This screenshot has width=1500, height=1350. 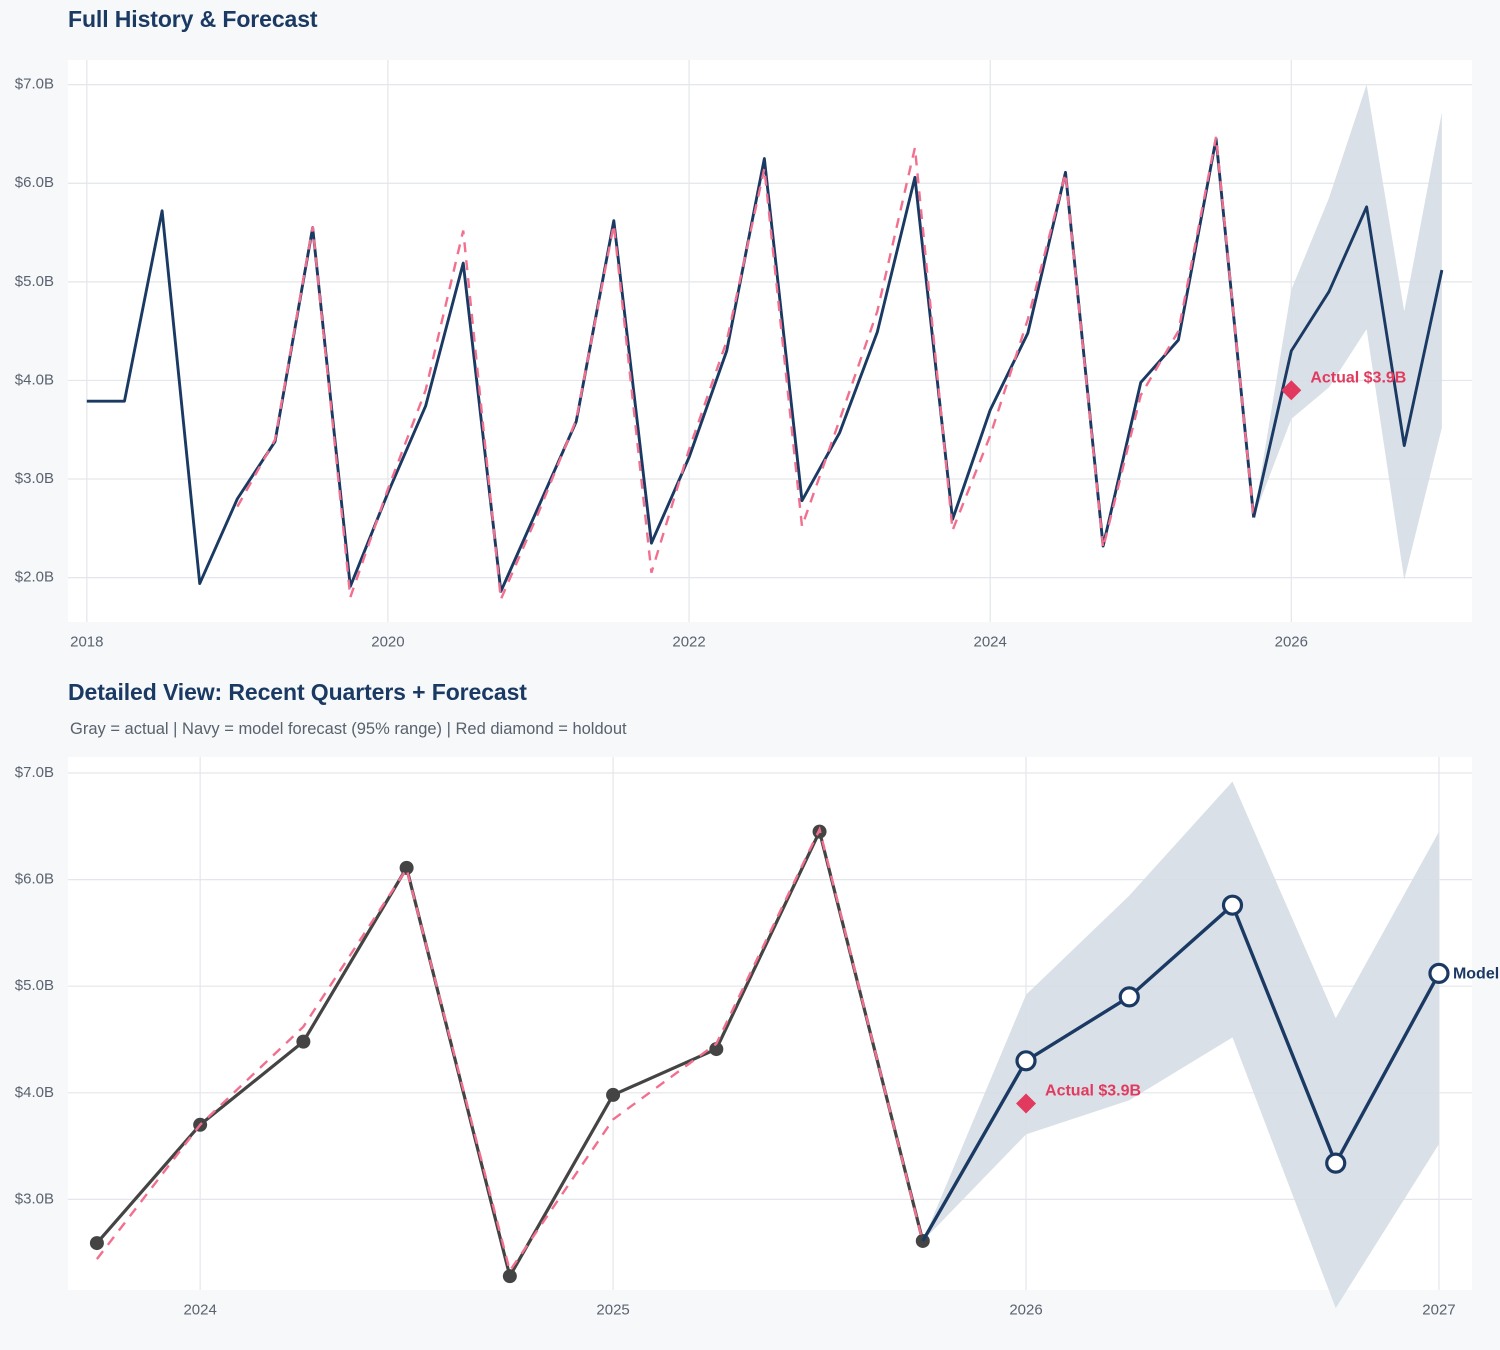 I want to click on history-line, so click(x=1348, y=361).